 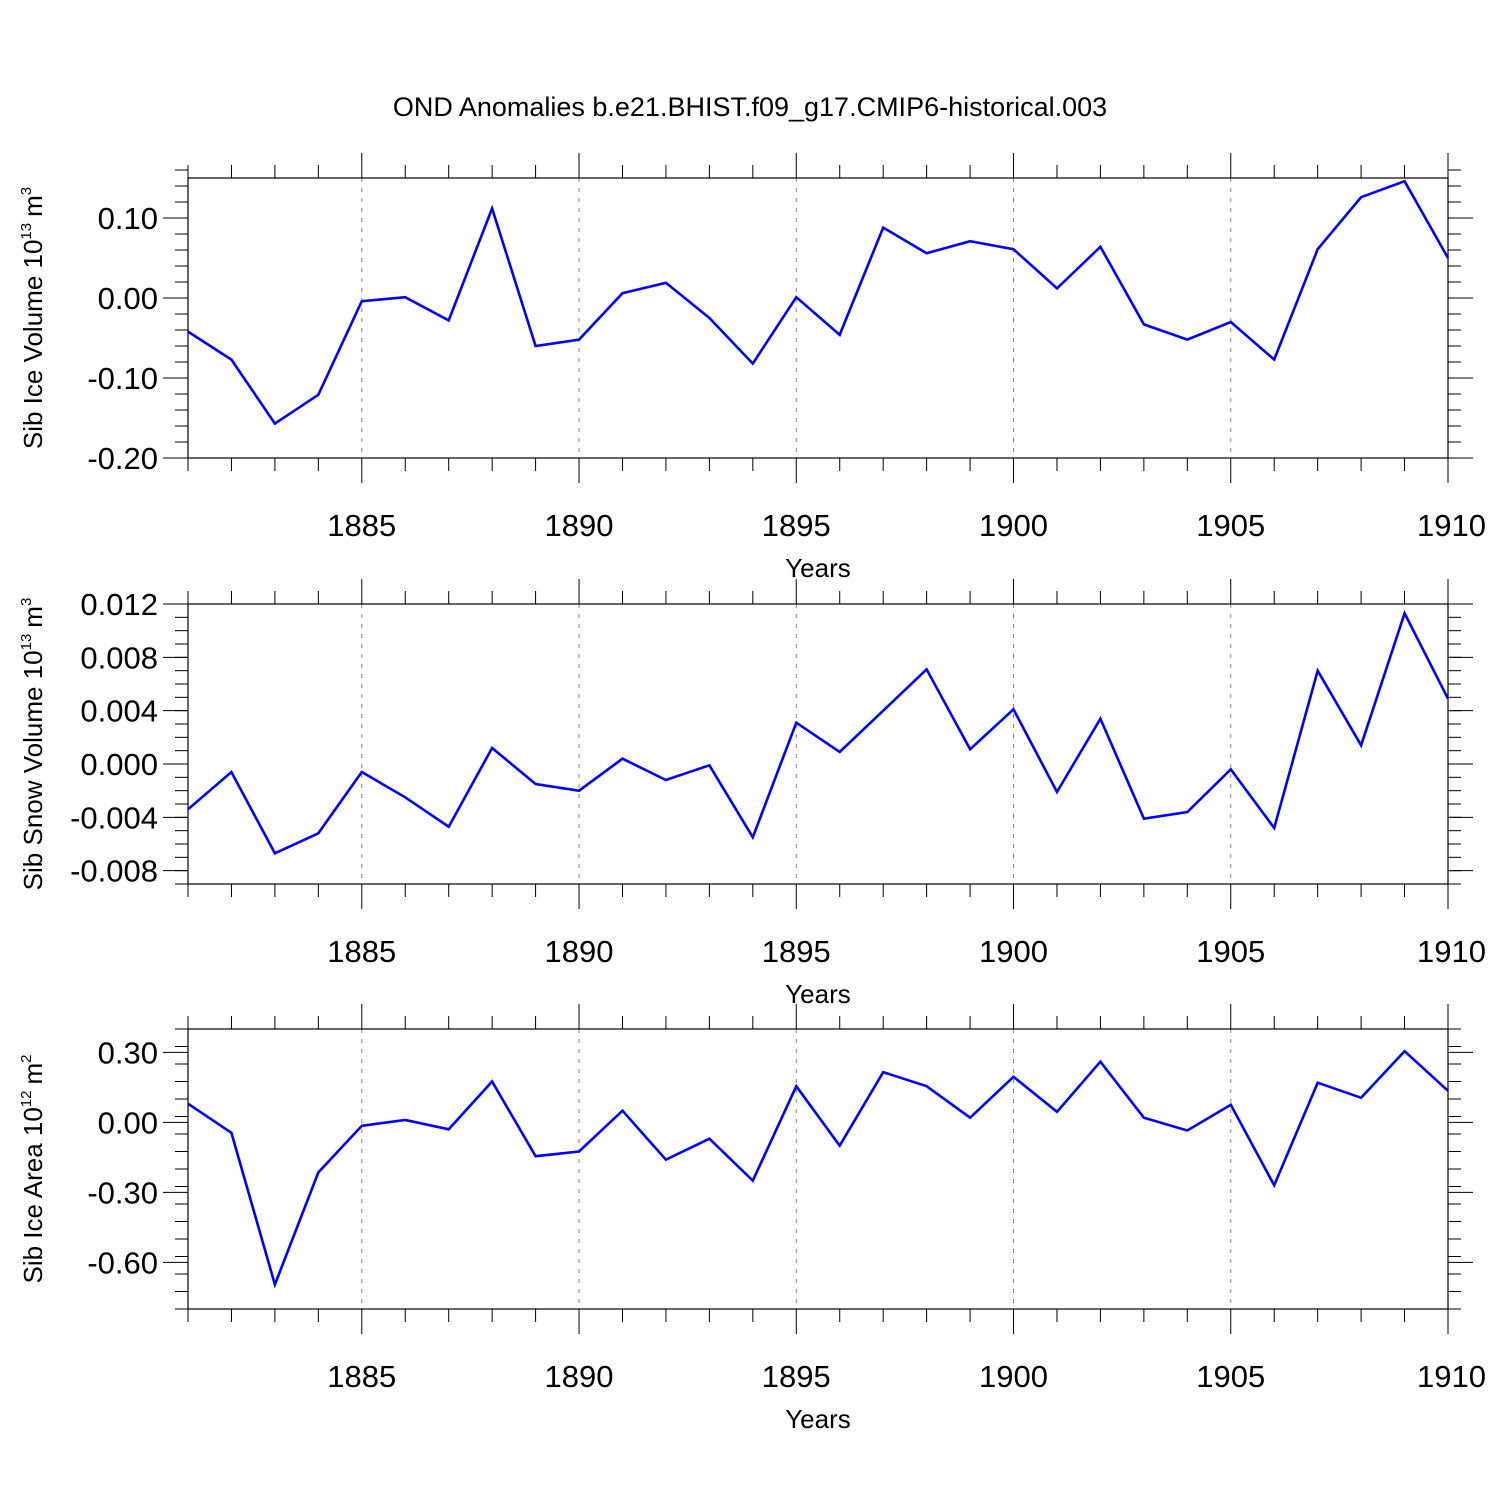 What do you see at coordinates (579, 1376) in the screenshot?
I see `ice-area-x-tick-label: 1890` at bounding box center [579, 1376].